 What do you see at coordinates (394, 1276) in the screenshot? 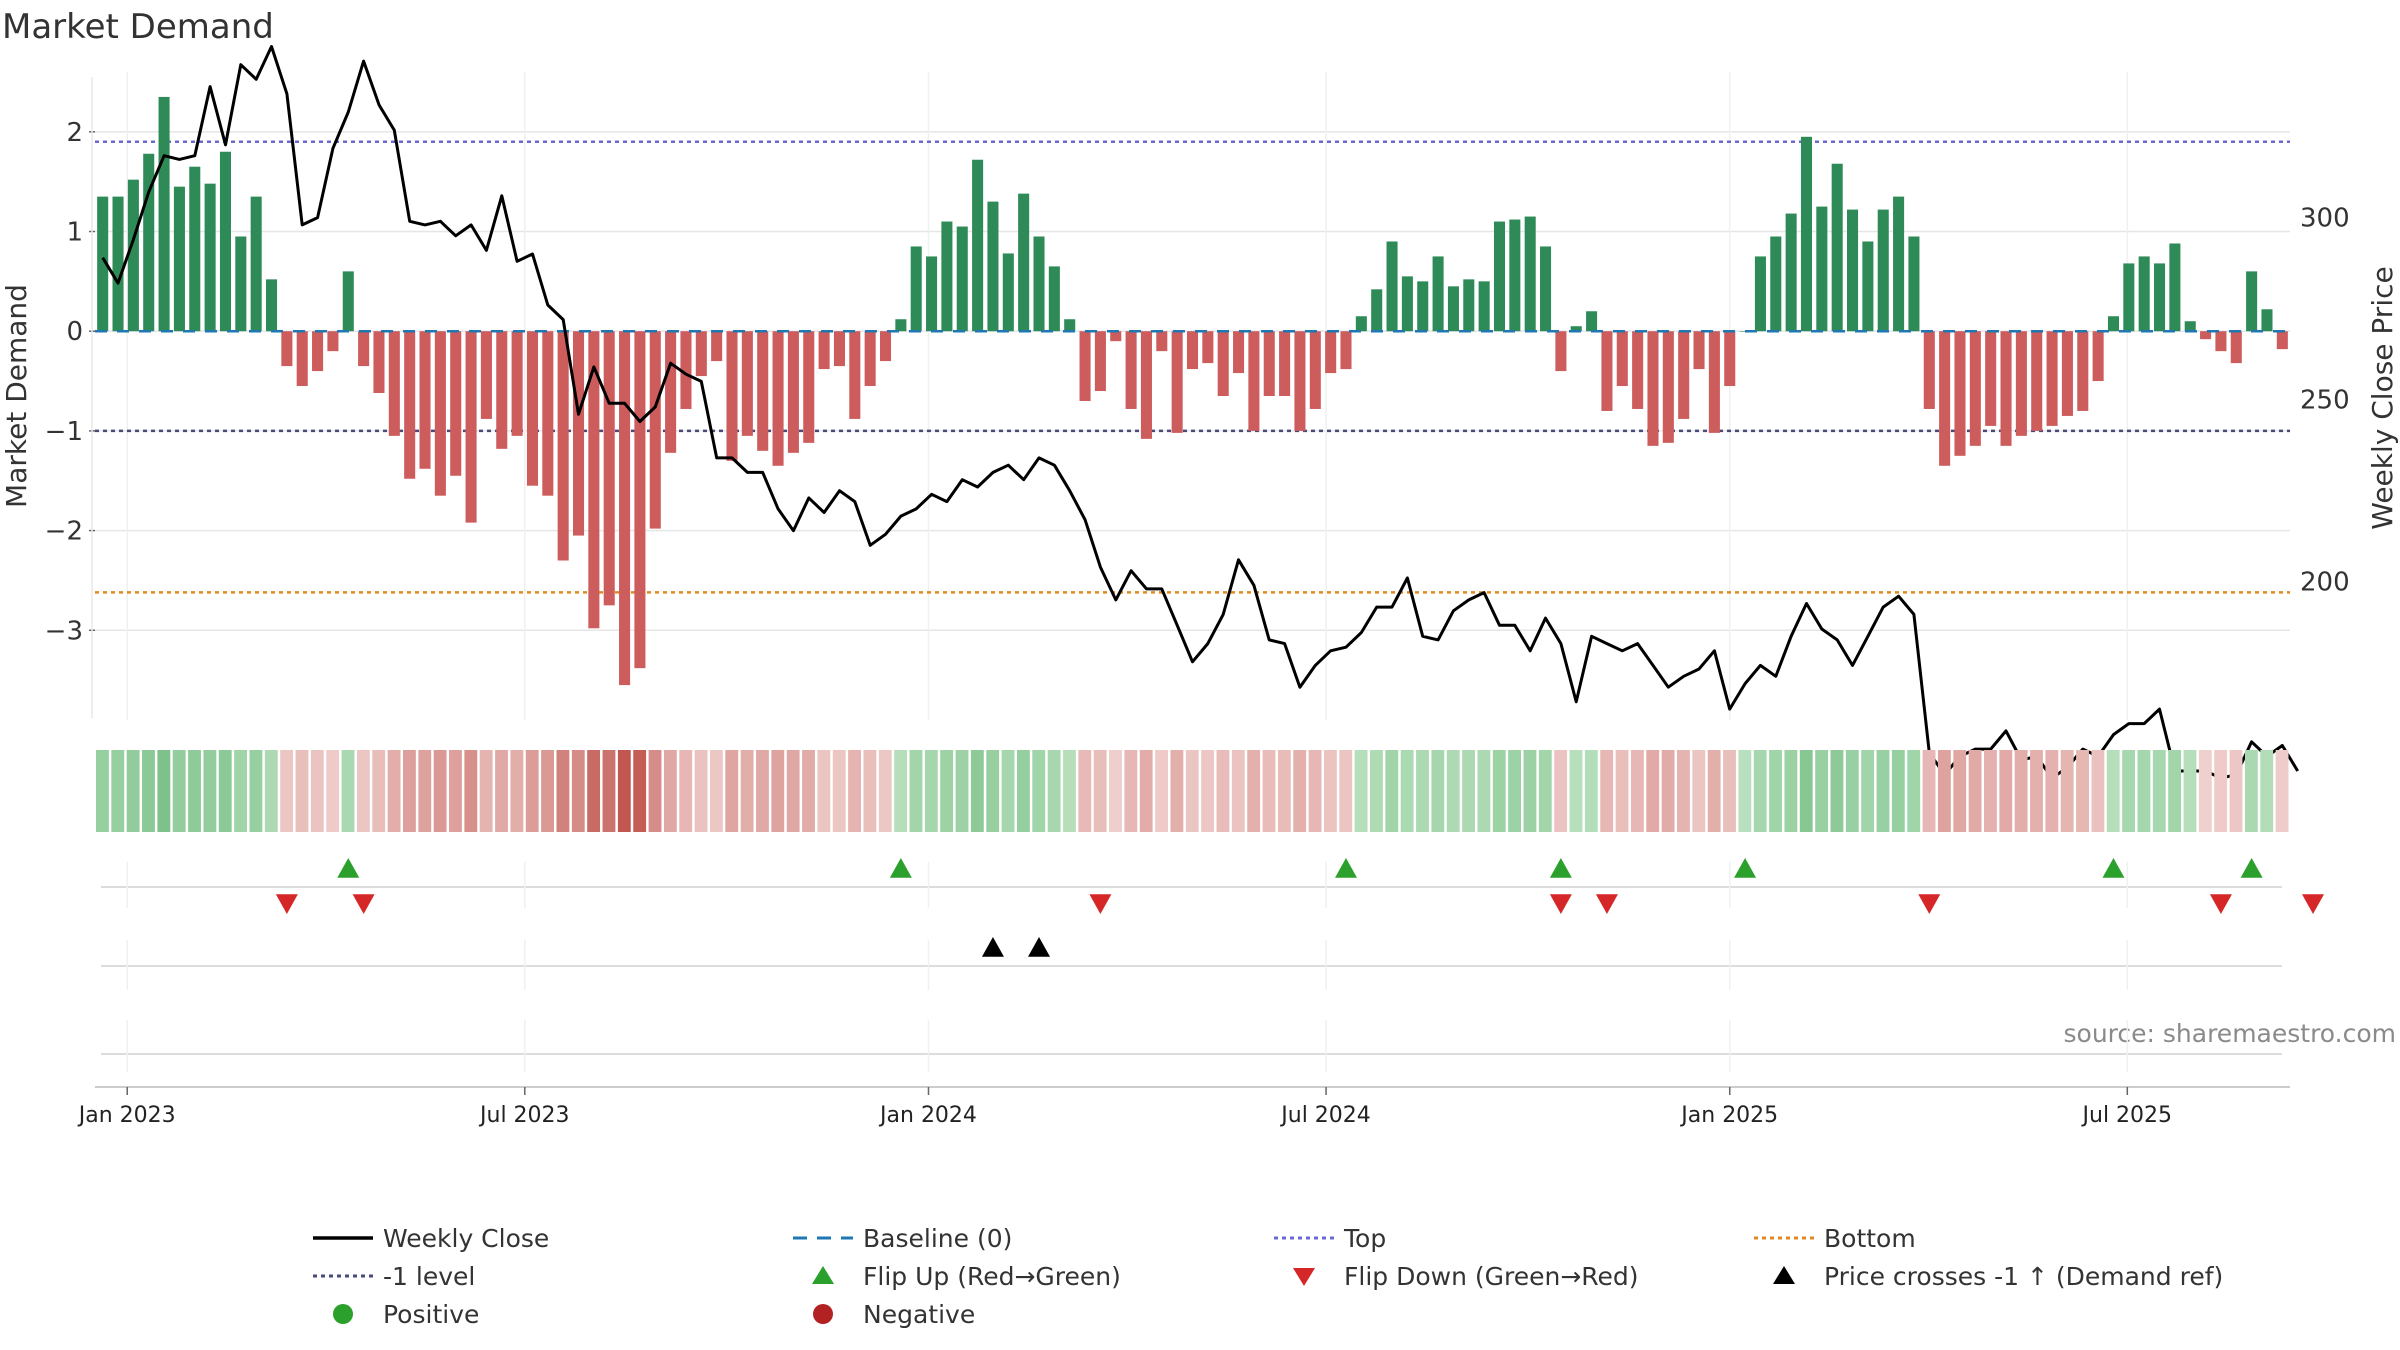
I see `legend-item: -1 level` at bounding box center [394, 1276].